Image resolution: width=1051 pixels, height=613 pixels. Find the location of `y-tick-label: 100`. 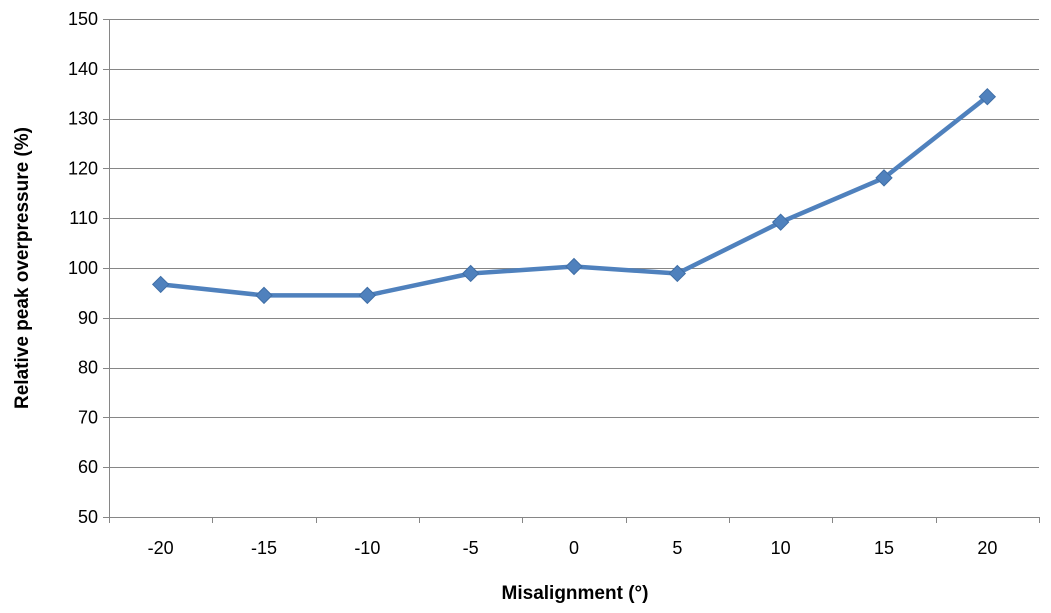

y-tick-label: 100 is located at coordinates (83, 268).